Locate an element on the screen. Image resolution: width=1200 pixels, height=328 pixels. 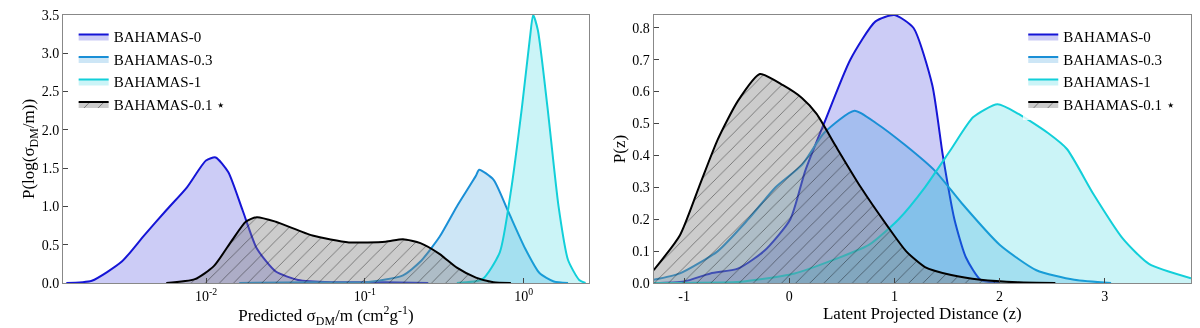
x-tick-label: 10$^{-1}$ is located at coordinates (364, 294).